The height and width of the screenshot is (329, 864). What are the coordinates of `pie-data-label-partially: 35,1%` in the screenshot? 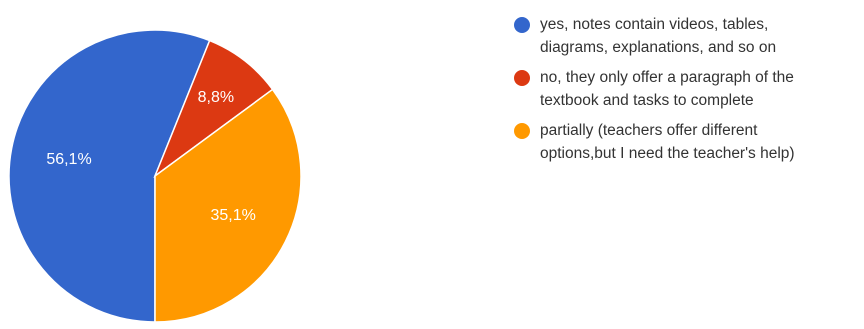 It's located at (232, 215).